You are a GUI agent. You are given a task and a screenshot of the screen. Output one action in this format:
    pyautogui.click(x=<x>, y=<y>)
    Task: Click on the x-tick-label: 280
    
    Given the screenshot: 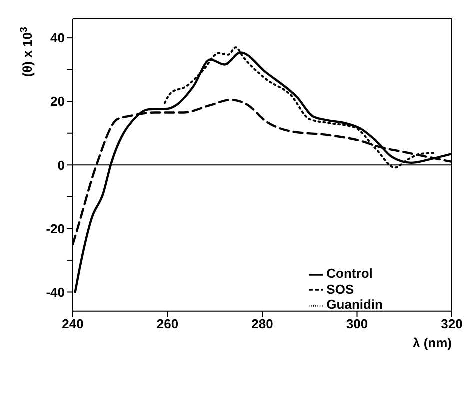 What is the action you would take?
    pyautogui.click(x=263, y=324)
    